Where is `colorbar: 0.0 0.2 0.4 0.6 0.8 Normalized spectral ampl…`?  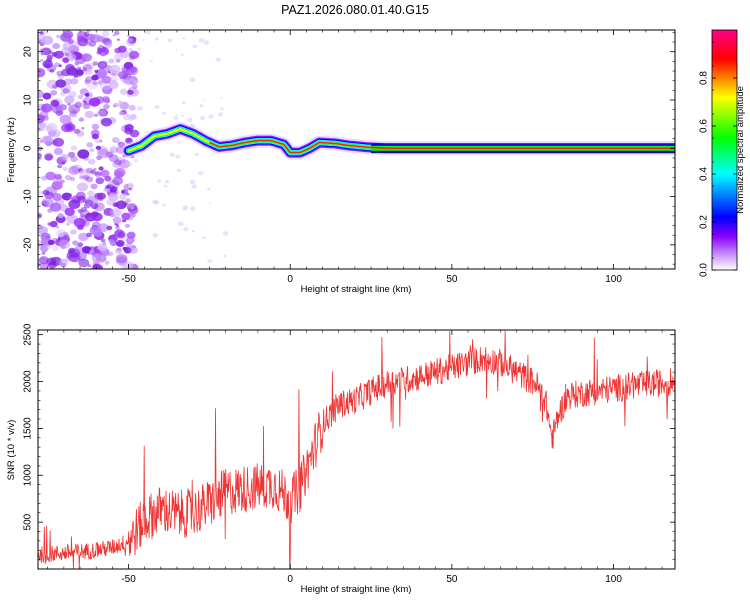
colorbar: 0.0 0.2 0.4 0.6 0.8 Normalized spectral ampl… is located at coordinates (722, 153).